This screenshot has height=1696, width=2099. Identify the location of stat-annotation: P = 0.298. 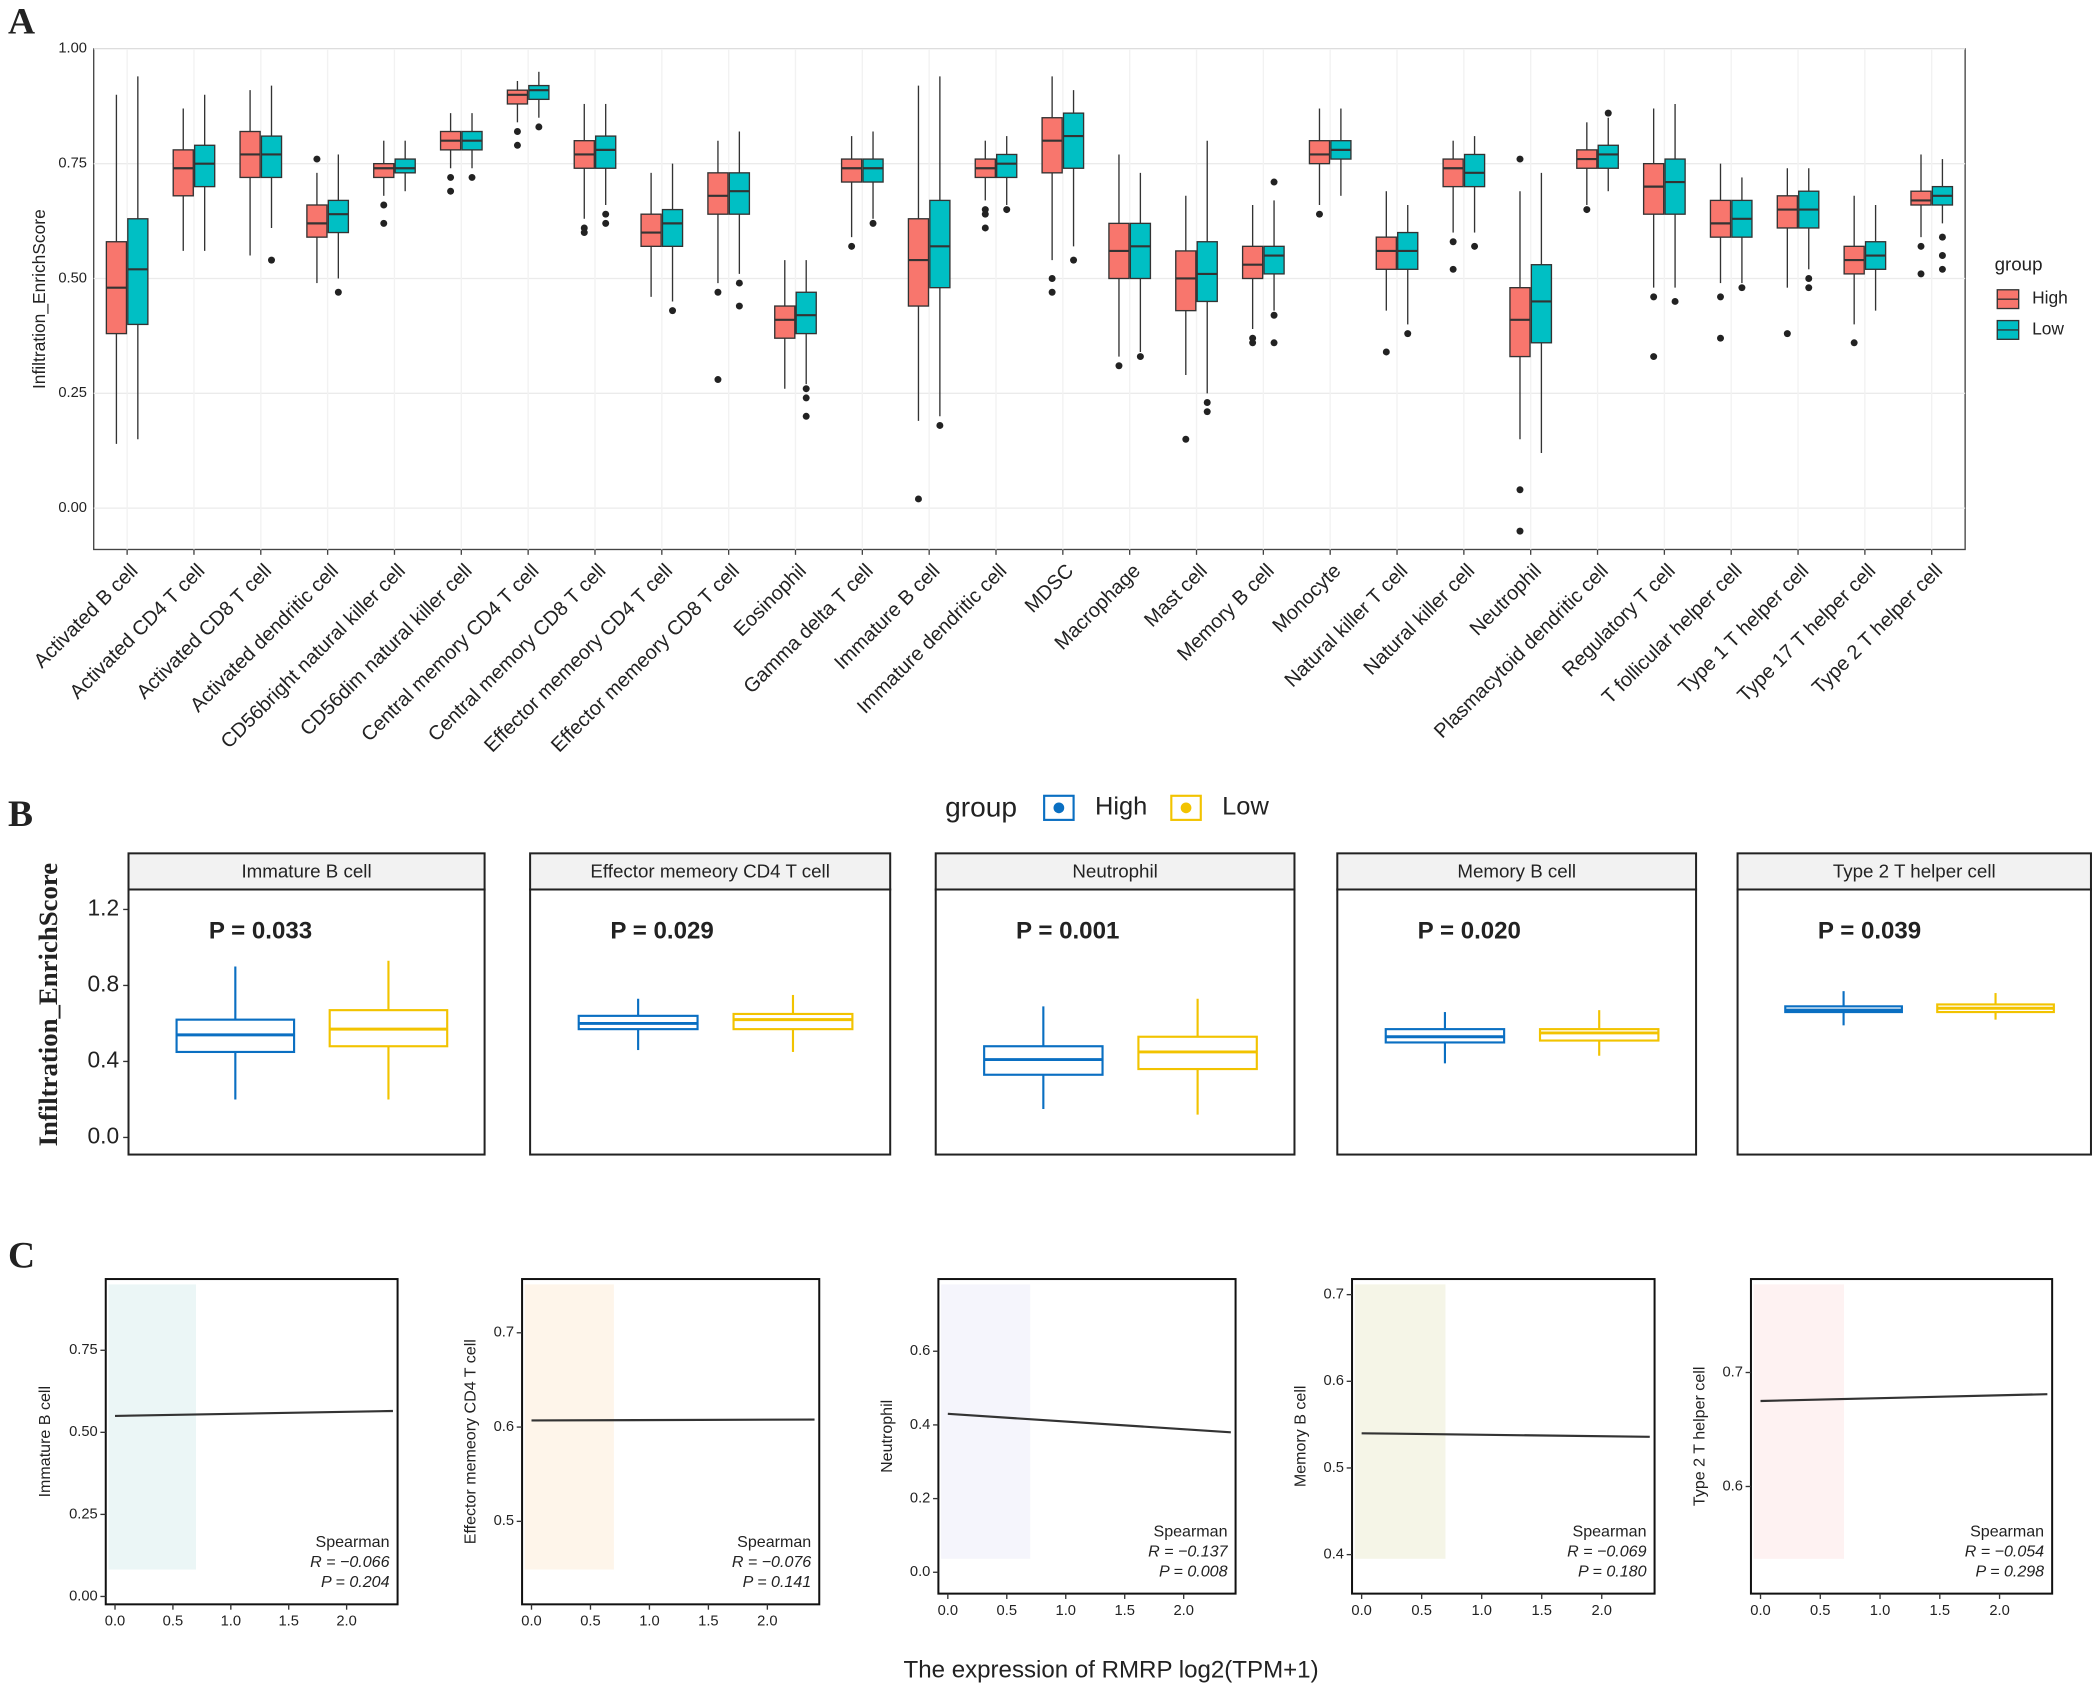
(2010, 1571).